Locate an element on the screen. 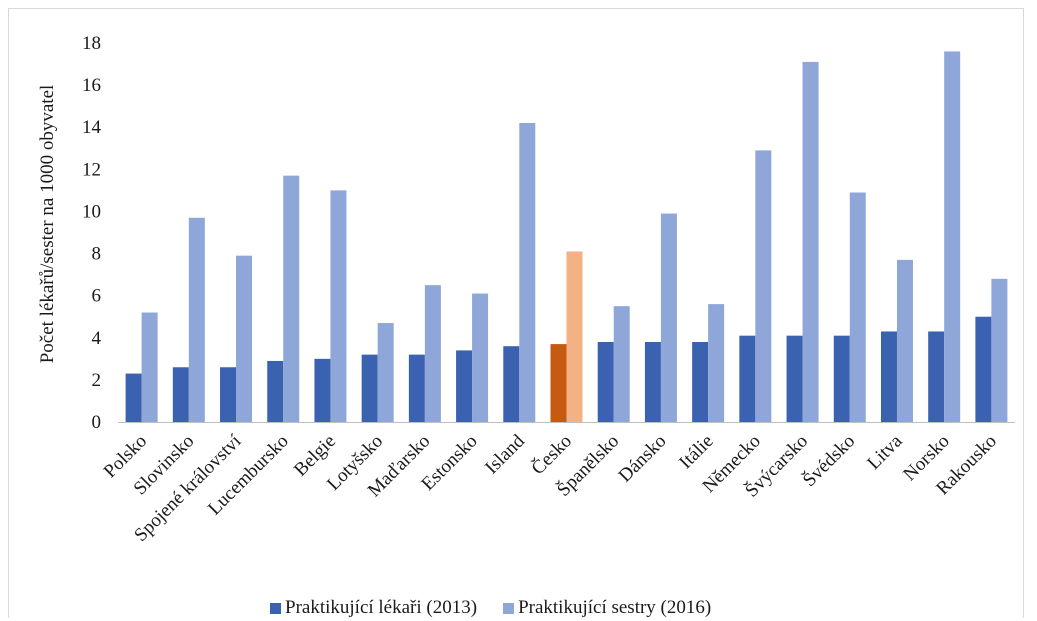 The height and width of the screenshot is (621, 1037). y-tick-labels: 0 2 4 6 8 10 12 14 16 18 is located at coordinates (92, 233).